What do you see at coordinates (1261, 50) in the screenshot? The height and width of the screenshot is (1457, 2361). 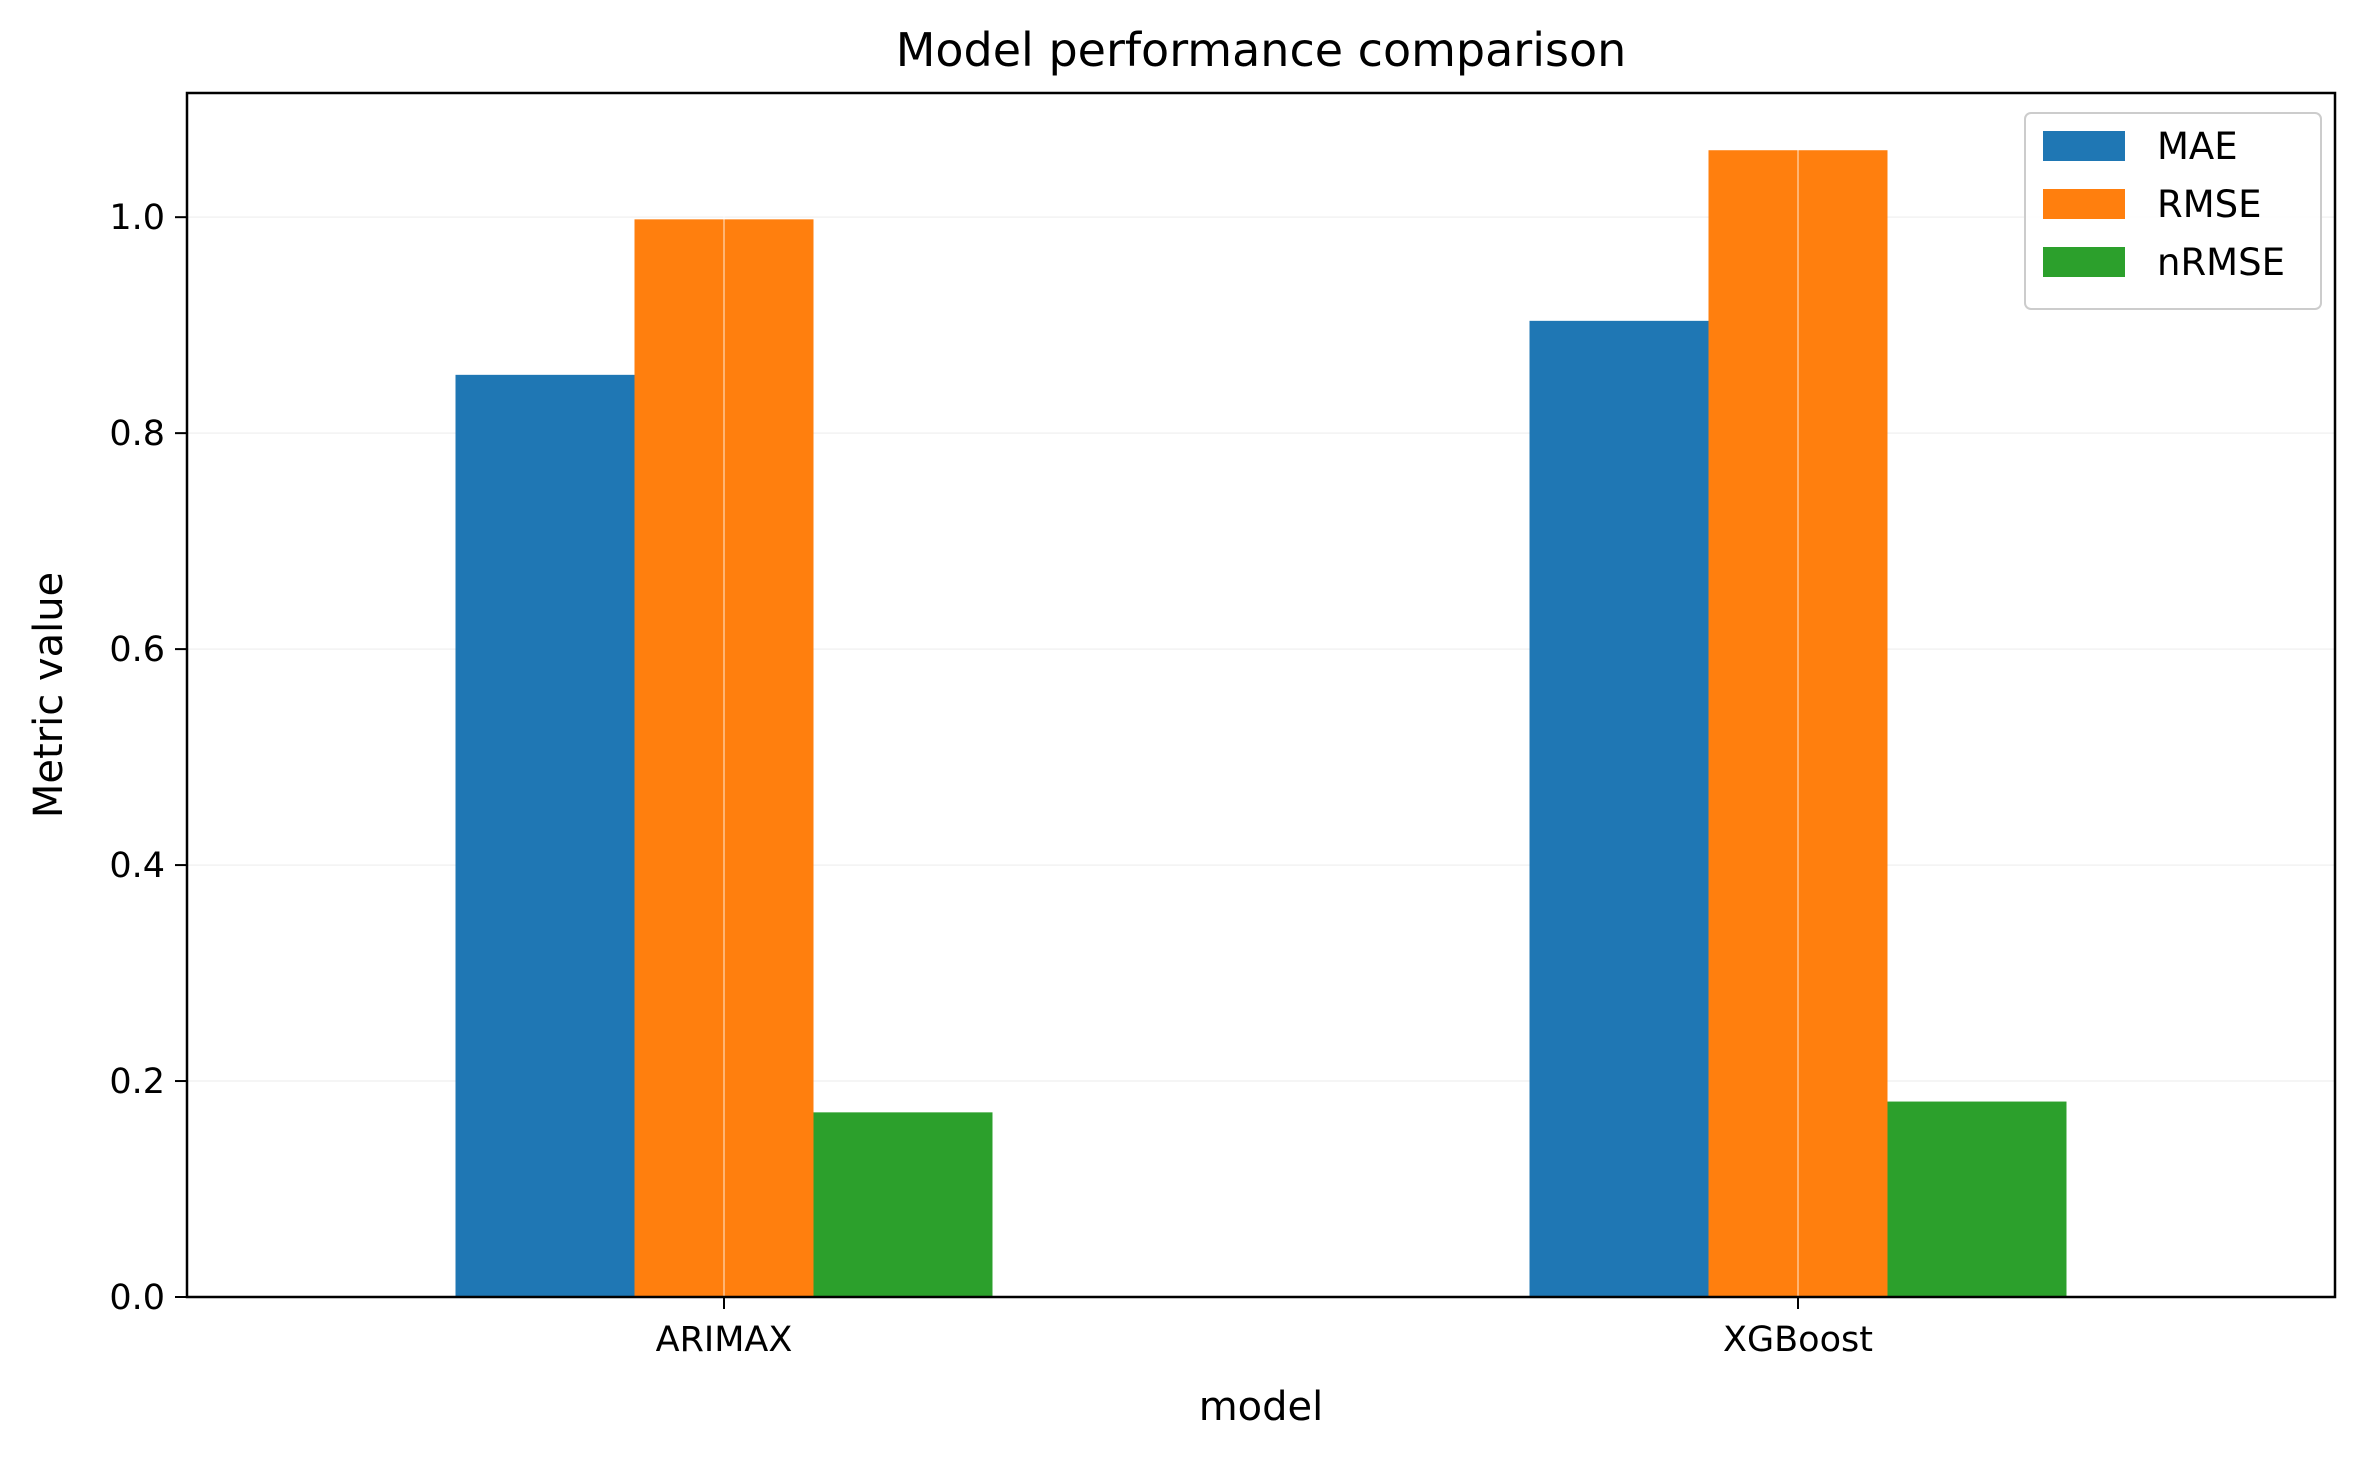 I see `chart-title: Model performance comparison` at bounding box center [1261, 50].